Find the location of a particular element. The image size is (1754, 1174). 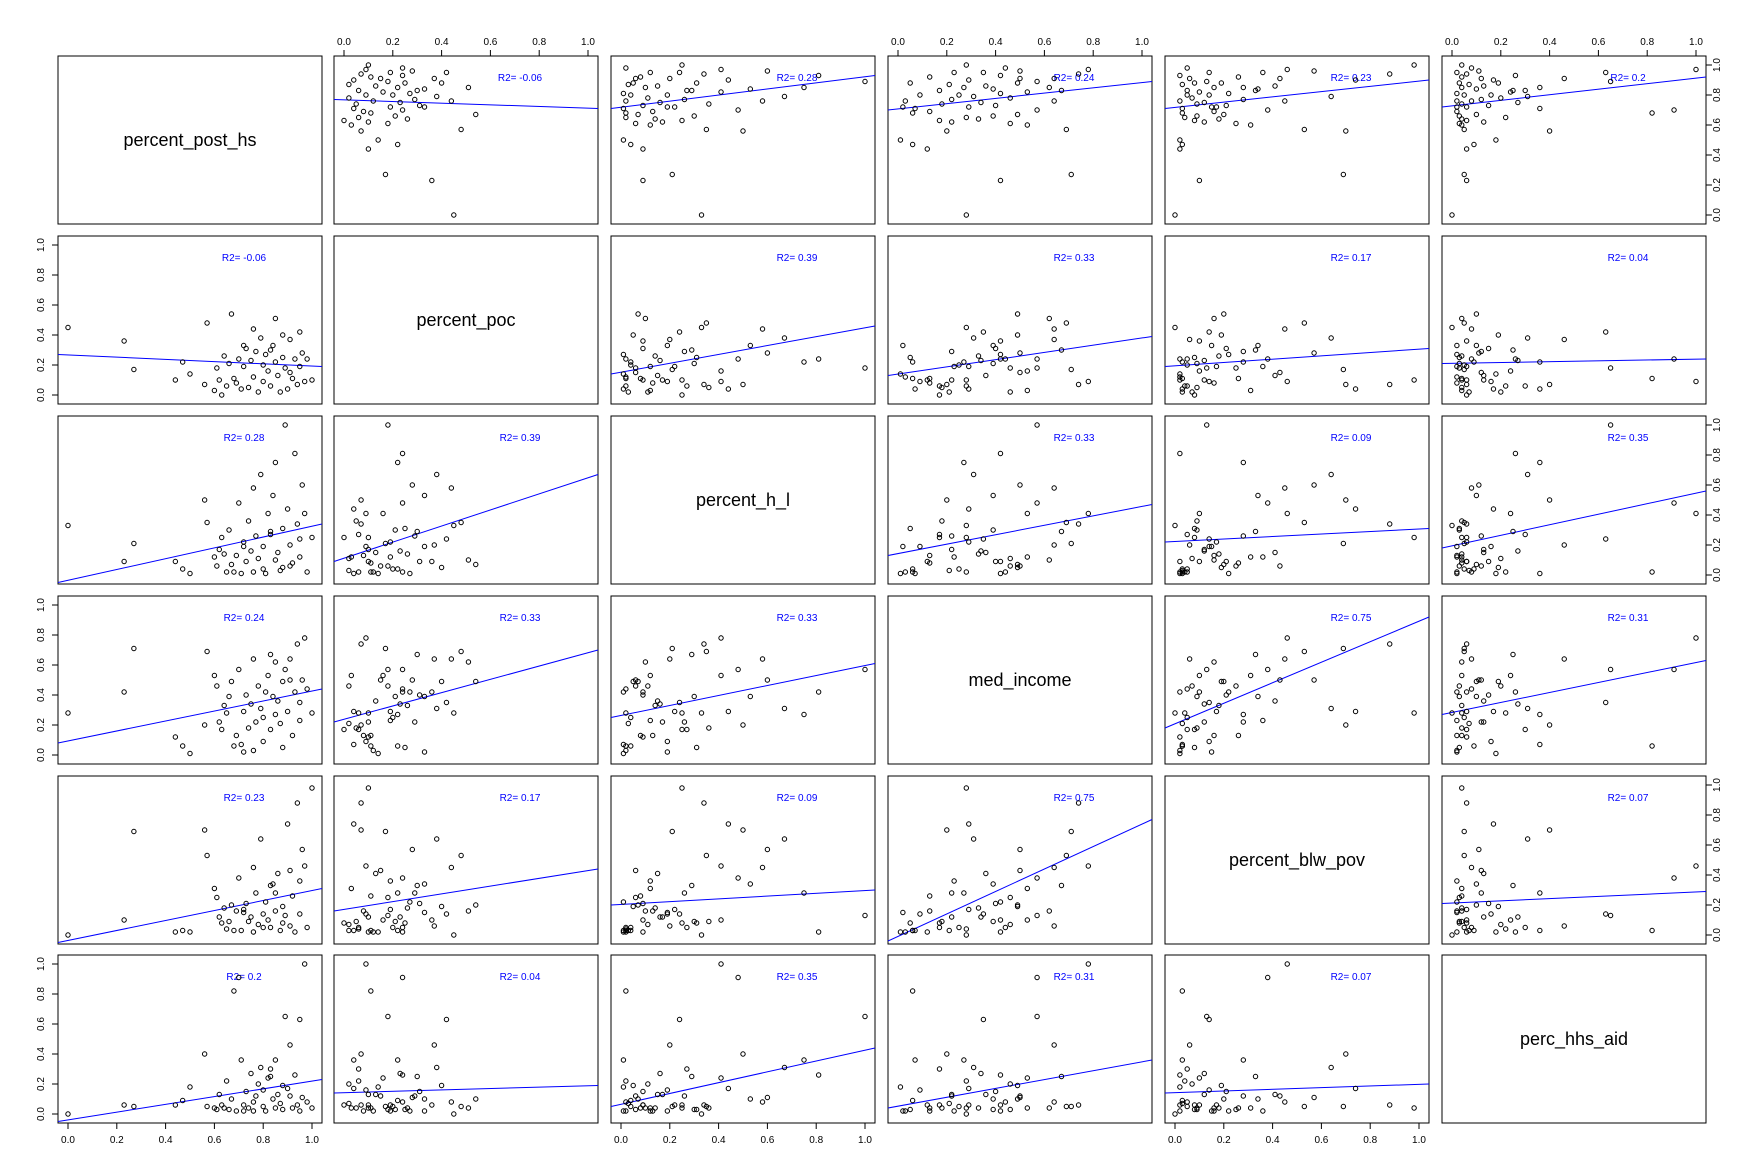

x-tick-label: 1.0 is located at coordinates (312, 1140).